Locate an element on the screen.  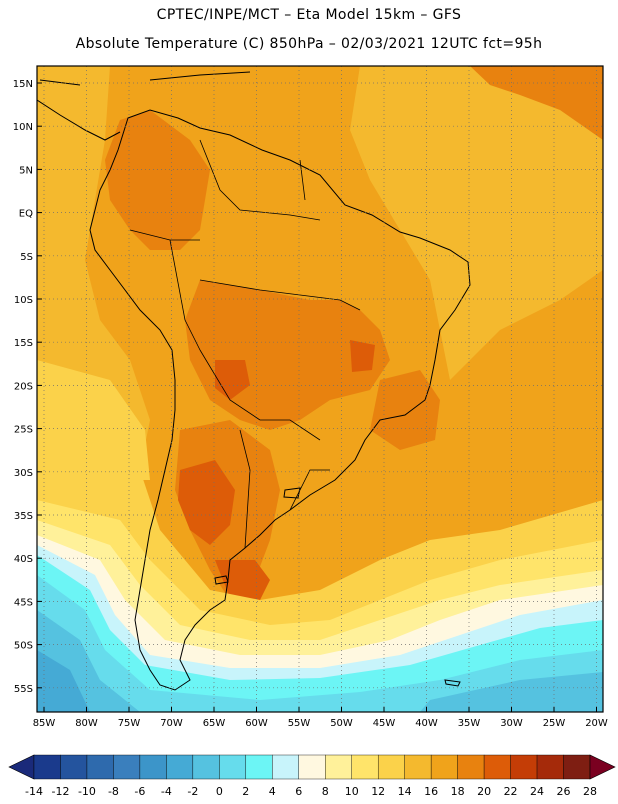
lon-label: 45W is located at coordinates (384, 723).